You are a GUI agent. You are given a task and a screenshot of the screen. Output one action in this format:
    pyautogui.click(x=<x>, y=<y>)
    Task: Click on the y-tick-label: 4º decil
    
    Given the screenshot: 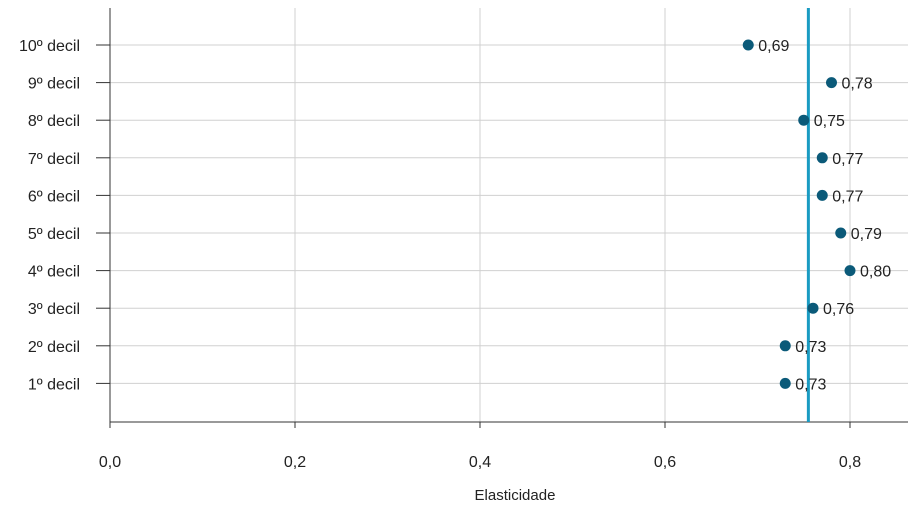 What is the action you would take?
    pyautogui.click(x=54, y=272)
    